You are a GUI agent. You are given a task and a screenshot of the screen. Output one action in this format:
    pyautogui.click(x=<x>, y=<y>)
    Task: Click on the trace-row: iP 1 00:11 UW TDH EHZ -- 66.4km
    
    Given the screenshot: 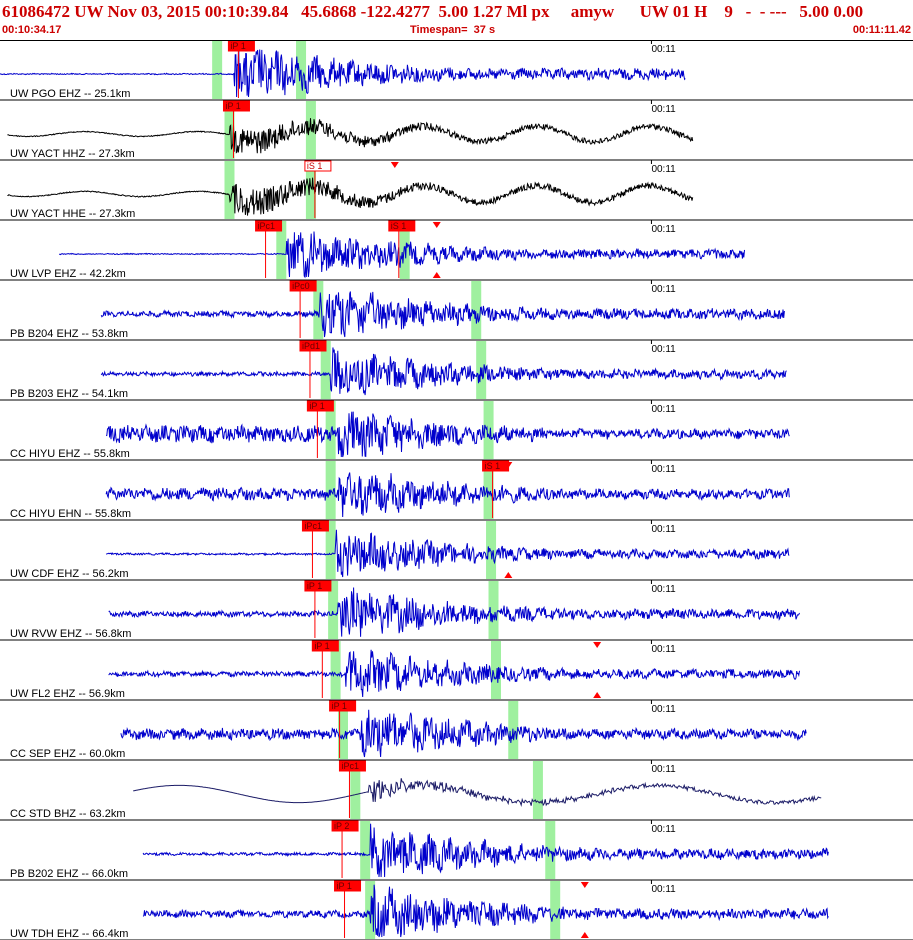 What is the action you would take?
    pyautogui.click(x=456, y=910)
    